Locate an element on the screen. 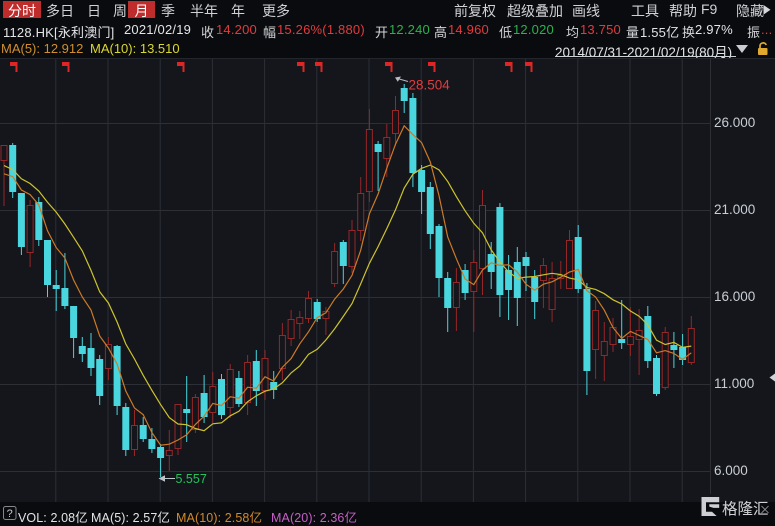  svg-text: 5.557 is located at coordinates (191, 479).